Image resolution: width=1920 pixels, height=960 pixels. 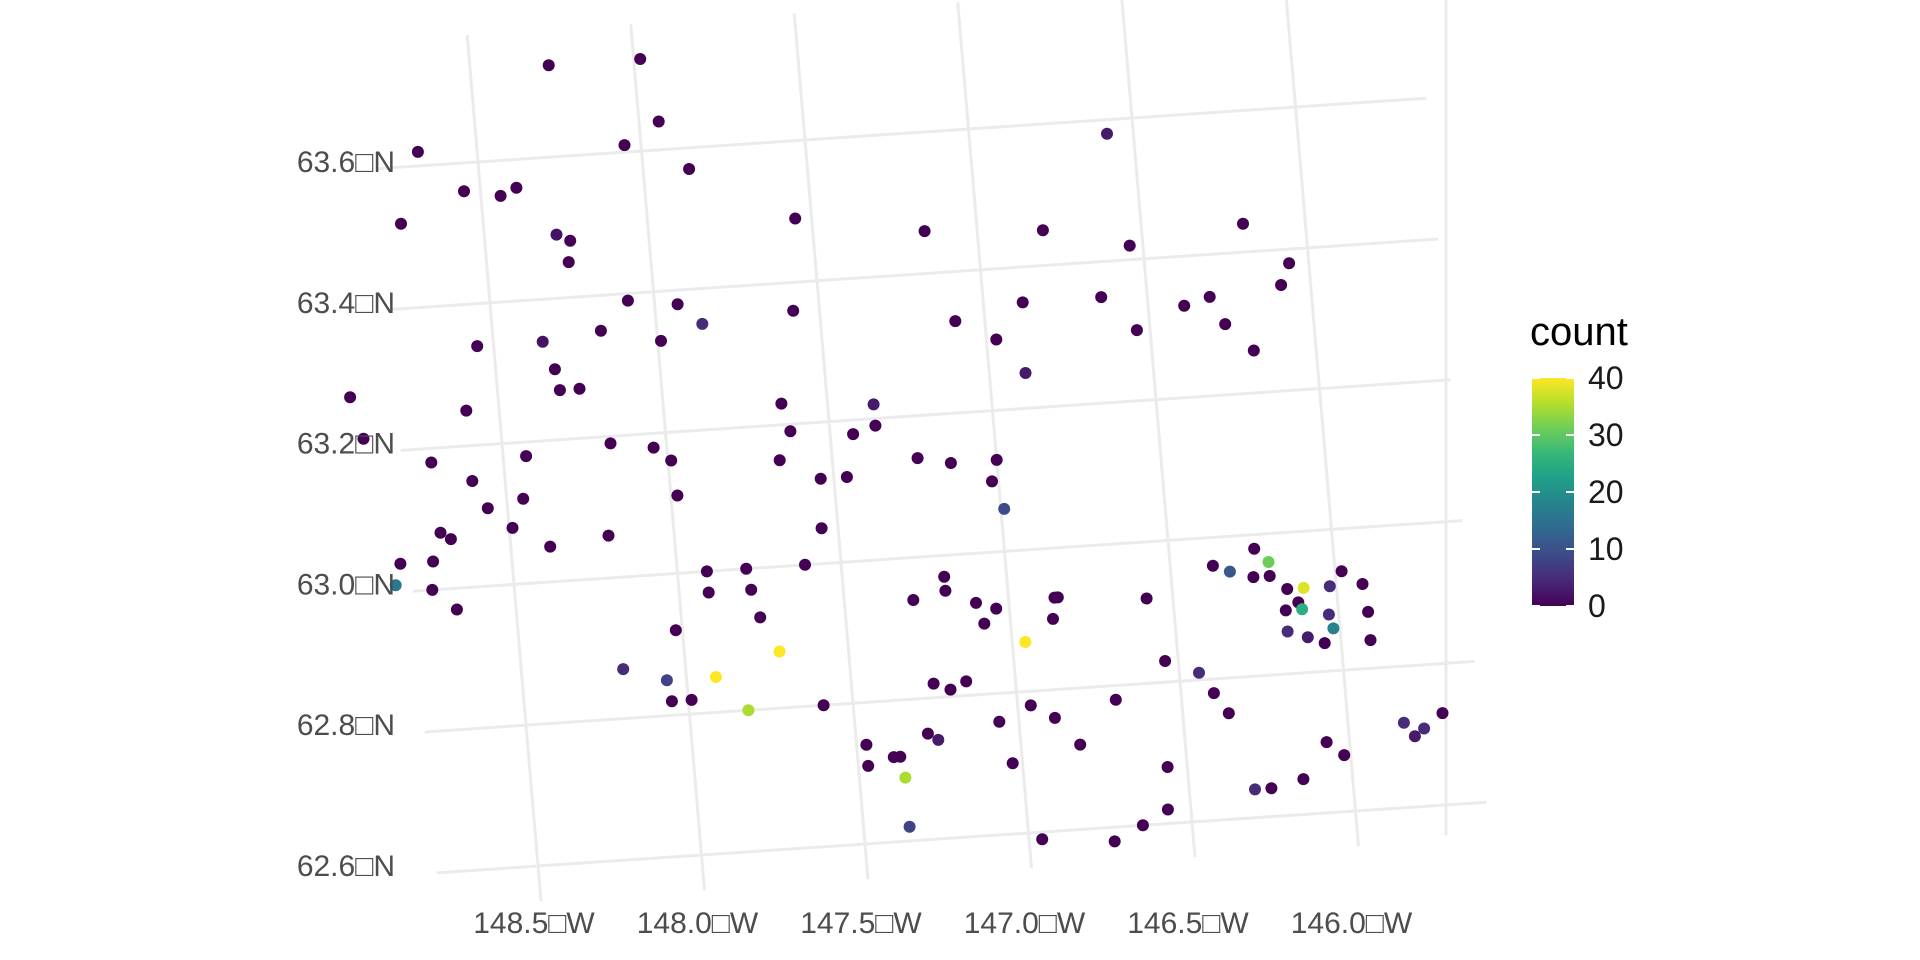 I want to click on legend-label: 30, so click(x=1606, y=435).